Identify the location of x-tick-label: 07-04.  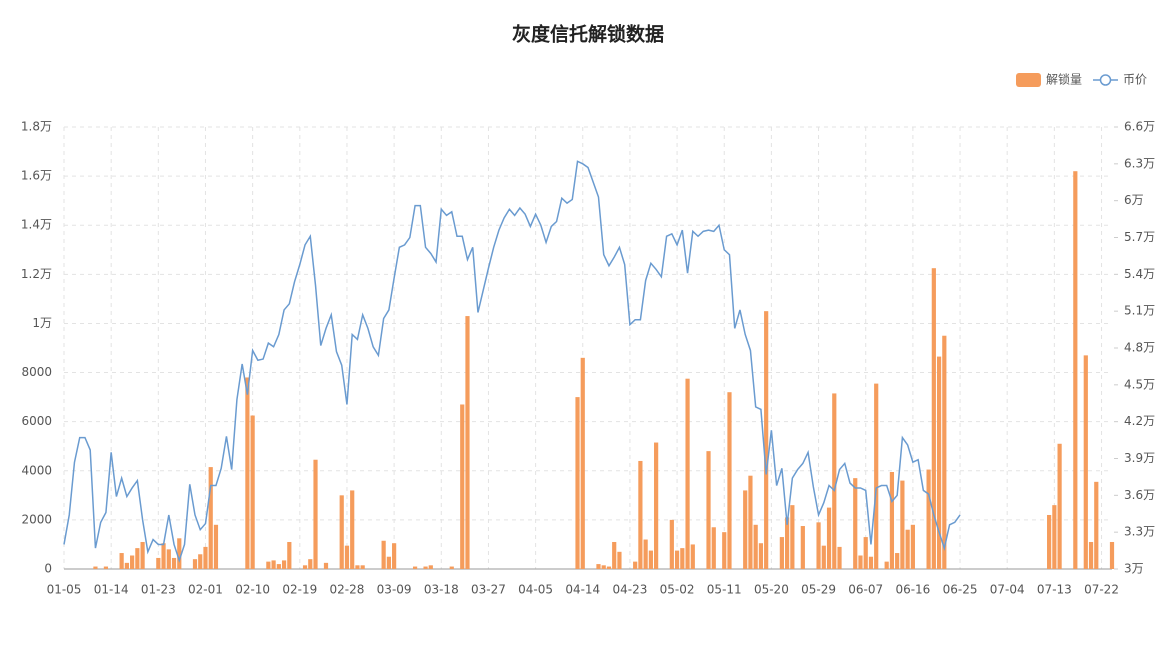
(1007, 590).